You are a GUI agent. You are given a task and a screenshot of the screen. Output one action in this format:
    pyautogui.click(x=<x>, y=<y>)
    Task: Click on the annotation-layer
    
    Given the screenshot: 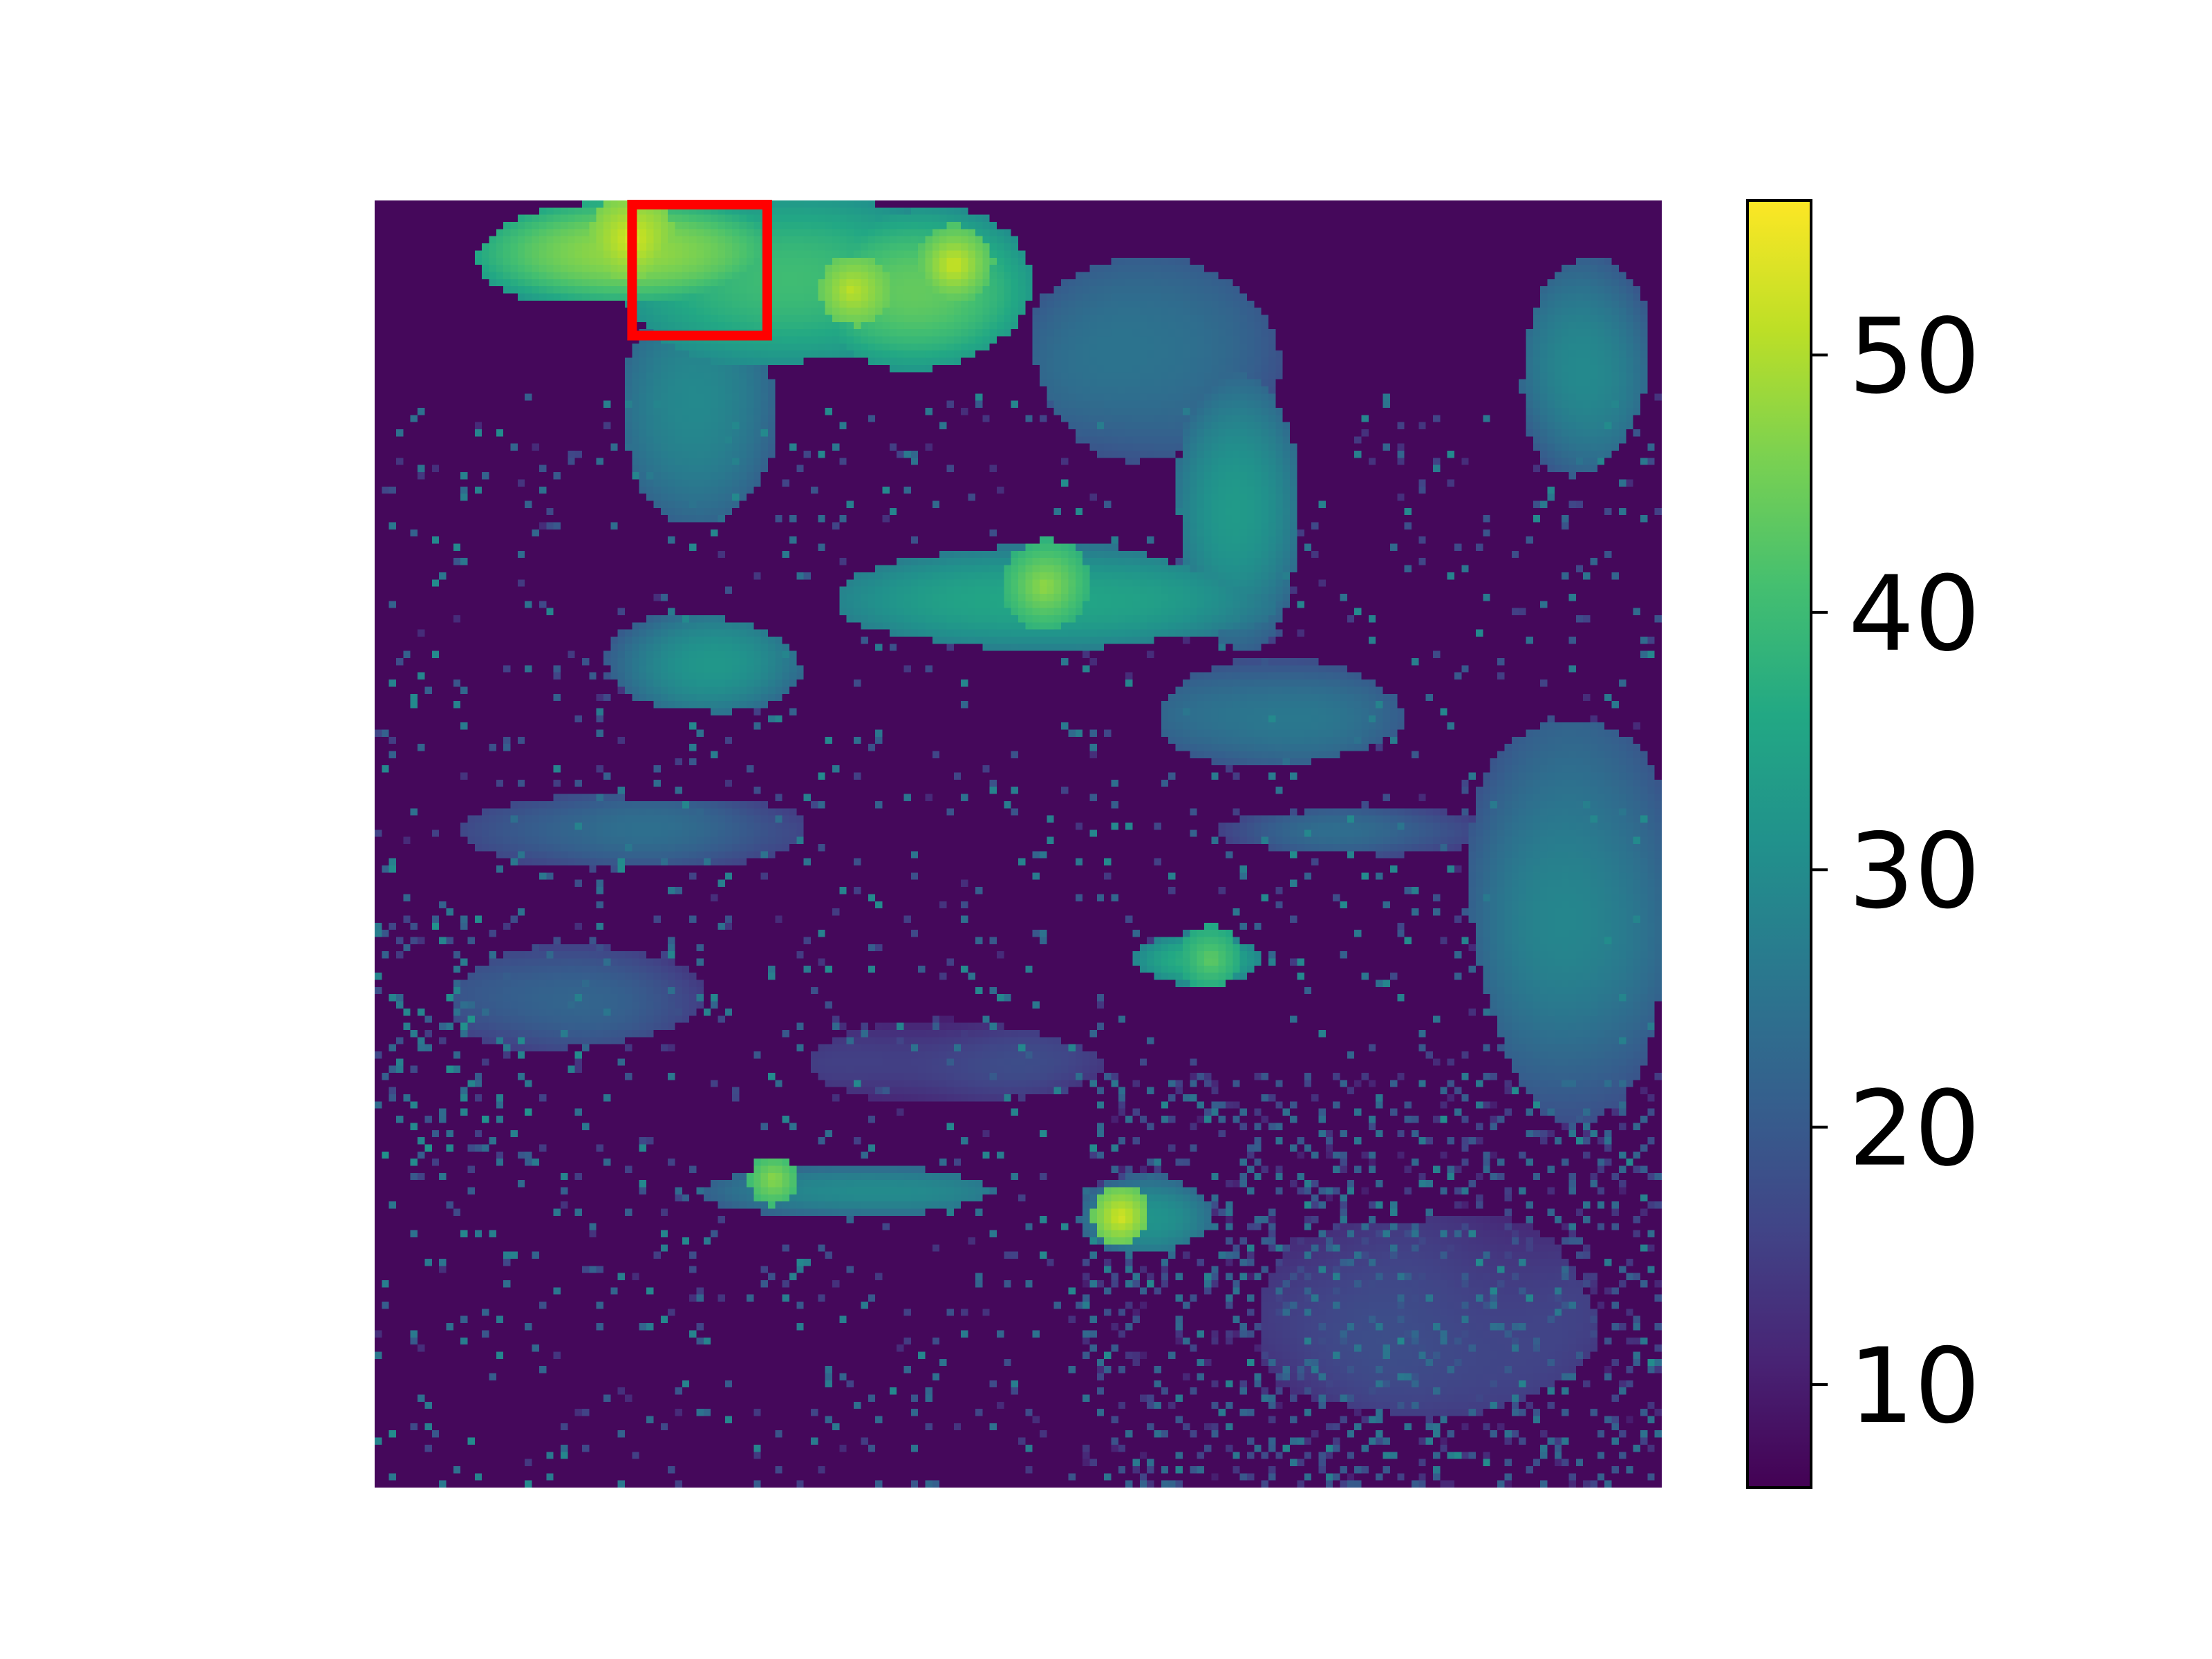 What is the action you would take?
    pyautogui.click(x=699, y=270)
    